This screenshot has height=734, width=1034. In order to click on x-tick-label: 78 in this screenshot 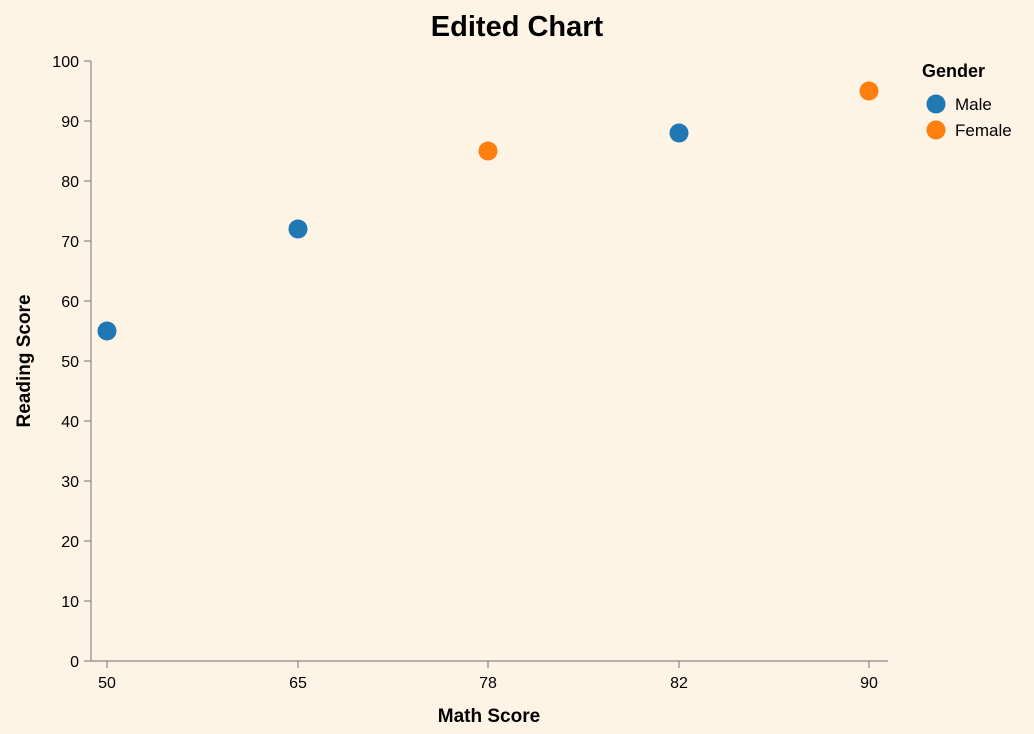, I will do `click(488, 683)`.